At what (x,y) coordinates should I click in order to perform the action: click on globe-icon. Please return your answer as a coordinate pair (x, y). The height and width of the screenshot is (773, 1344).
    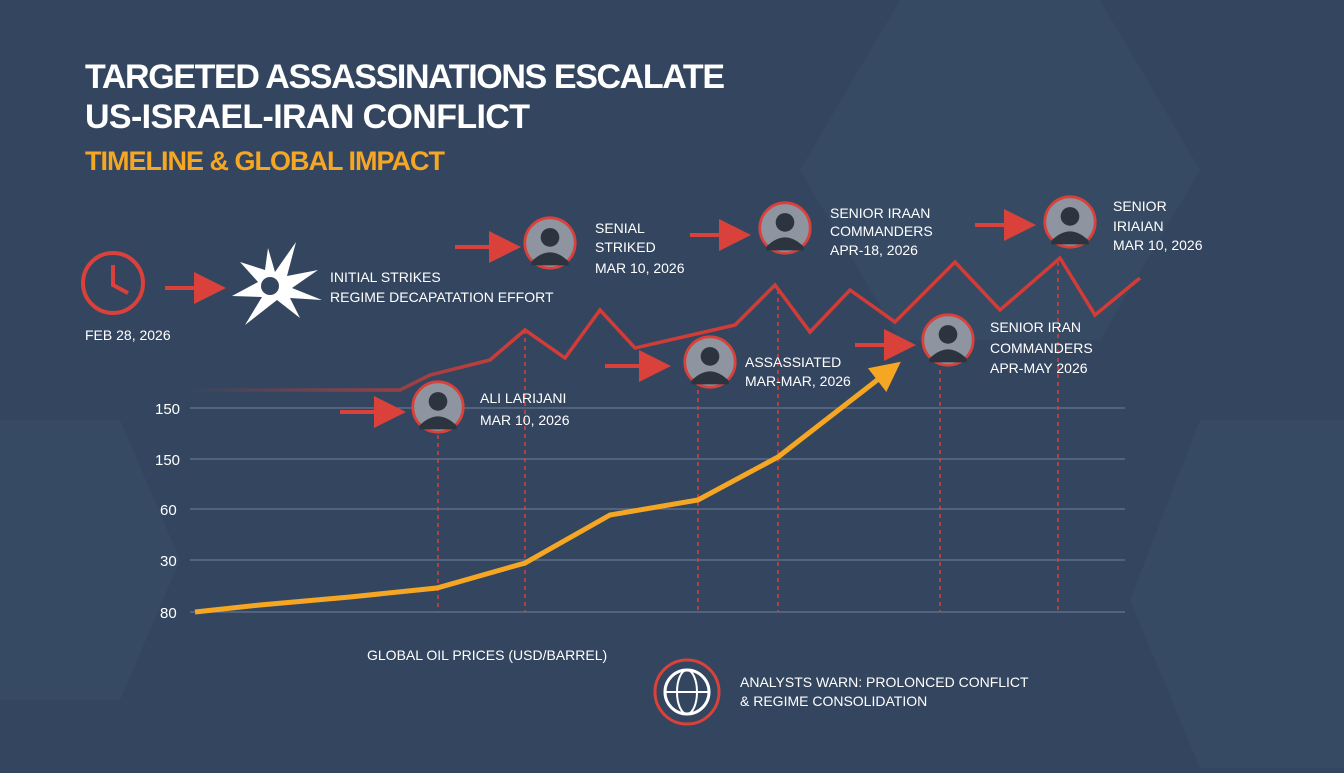
    Looking at the image, I should click on (687, 692).